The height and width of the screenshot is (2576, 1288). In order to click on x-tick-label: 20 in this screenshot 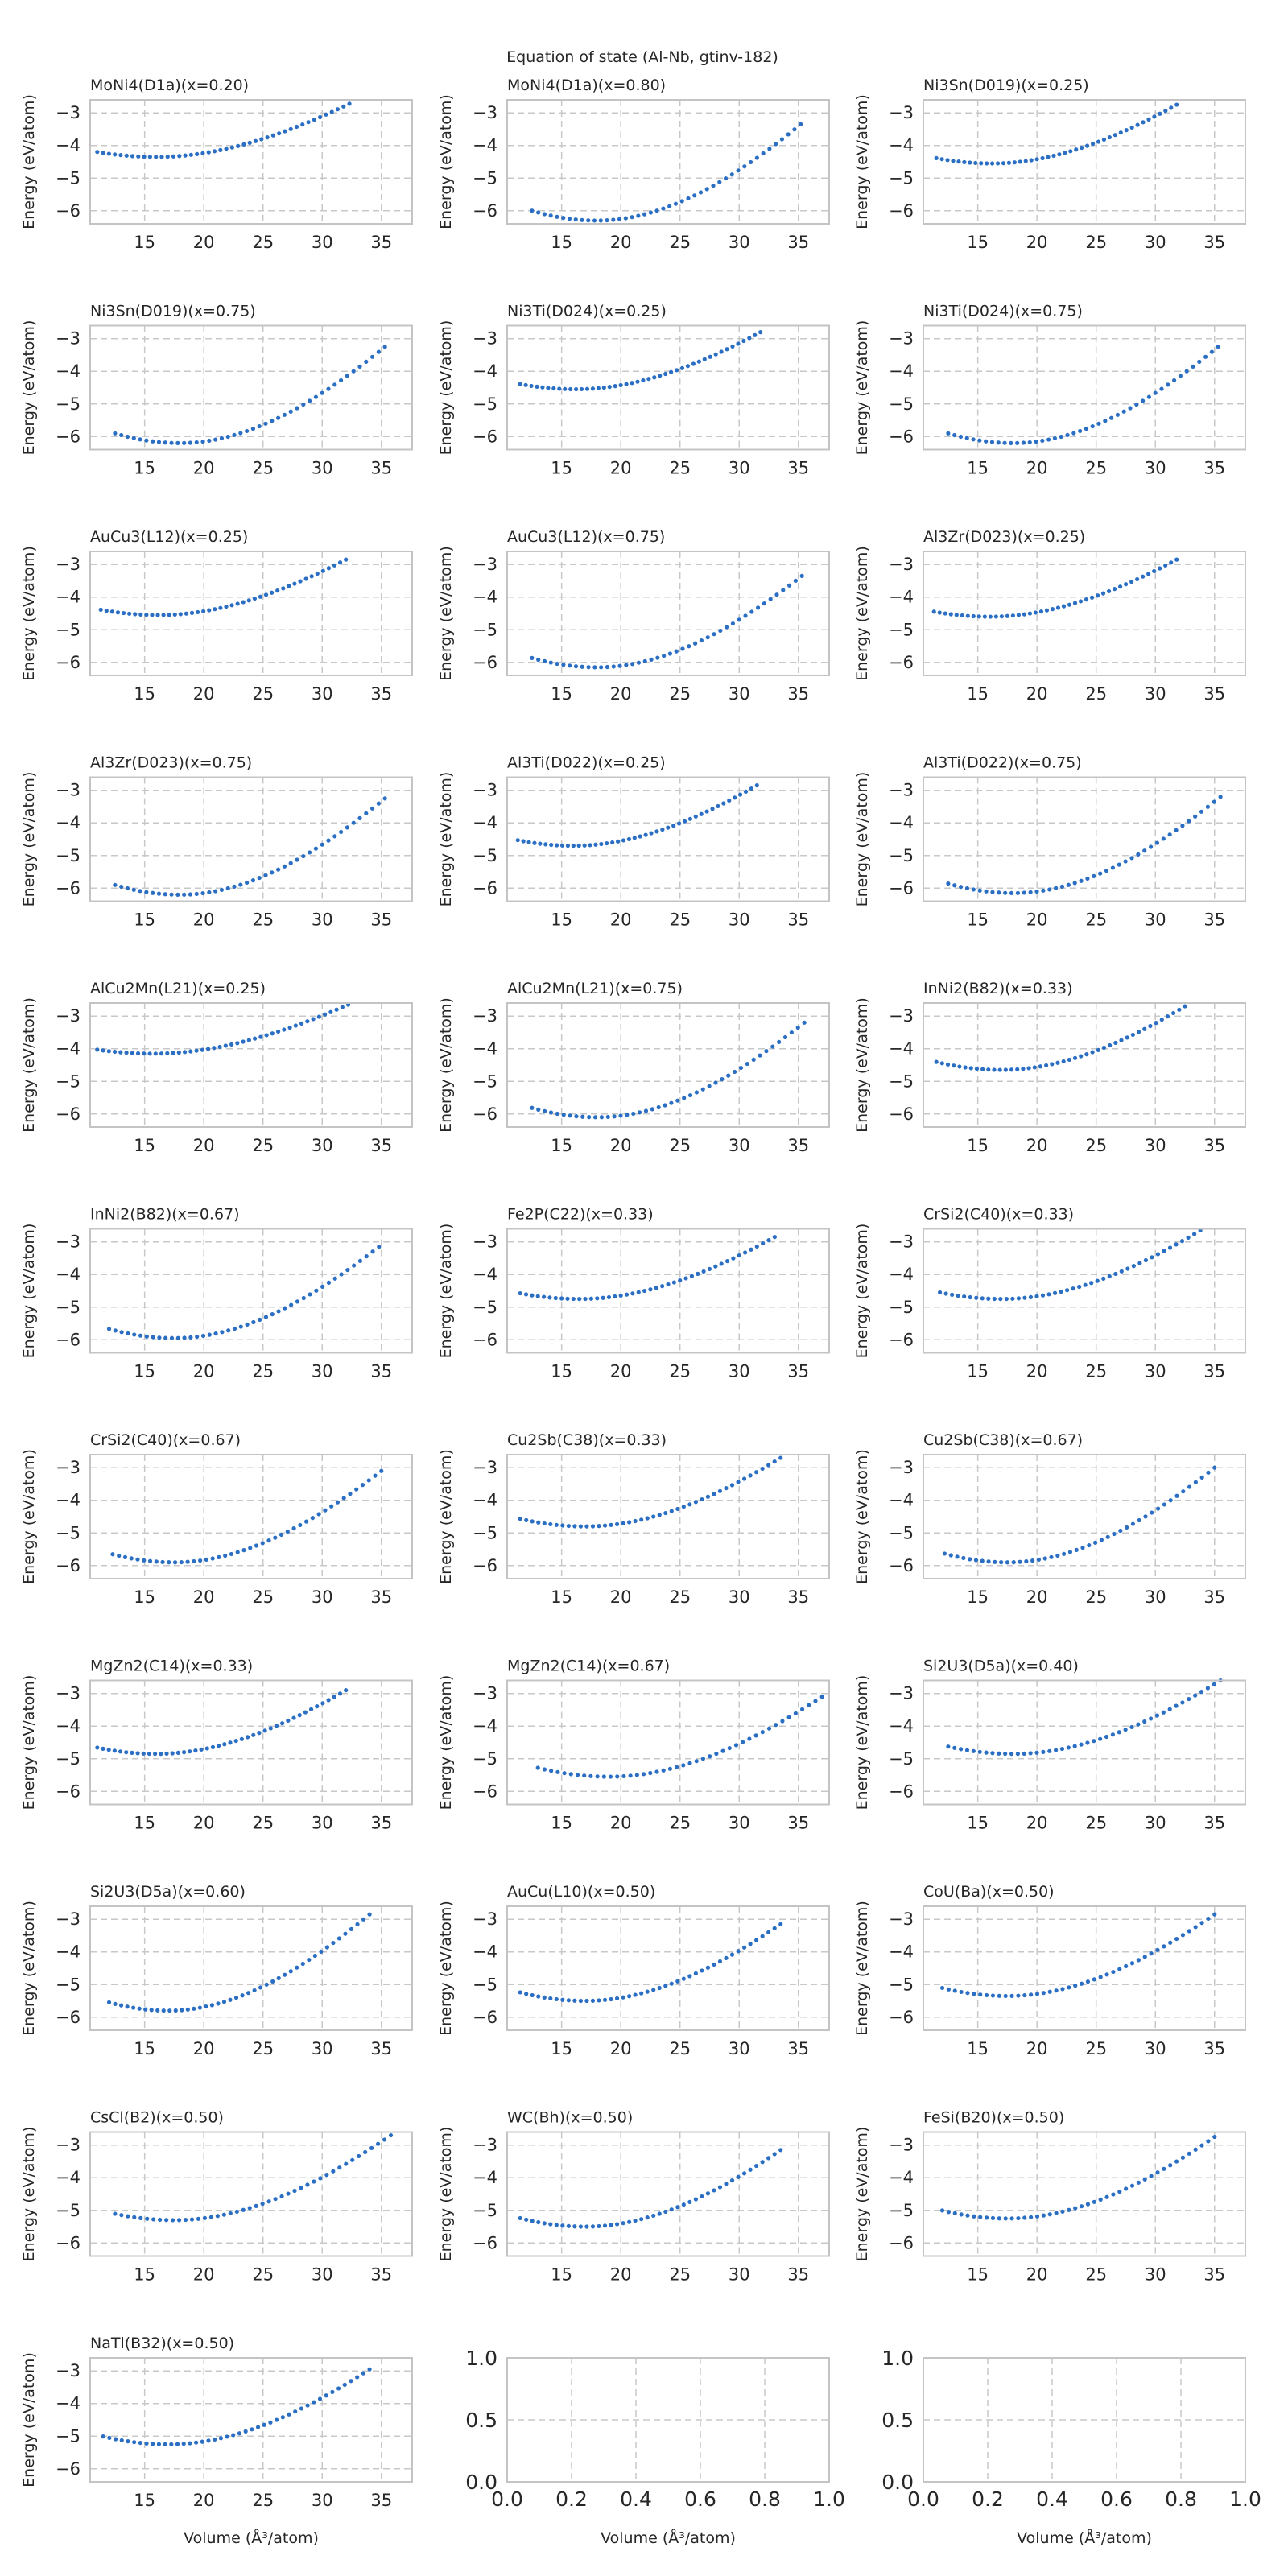, I will do `click(204, 2500)`.